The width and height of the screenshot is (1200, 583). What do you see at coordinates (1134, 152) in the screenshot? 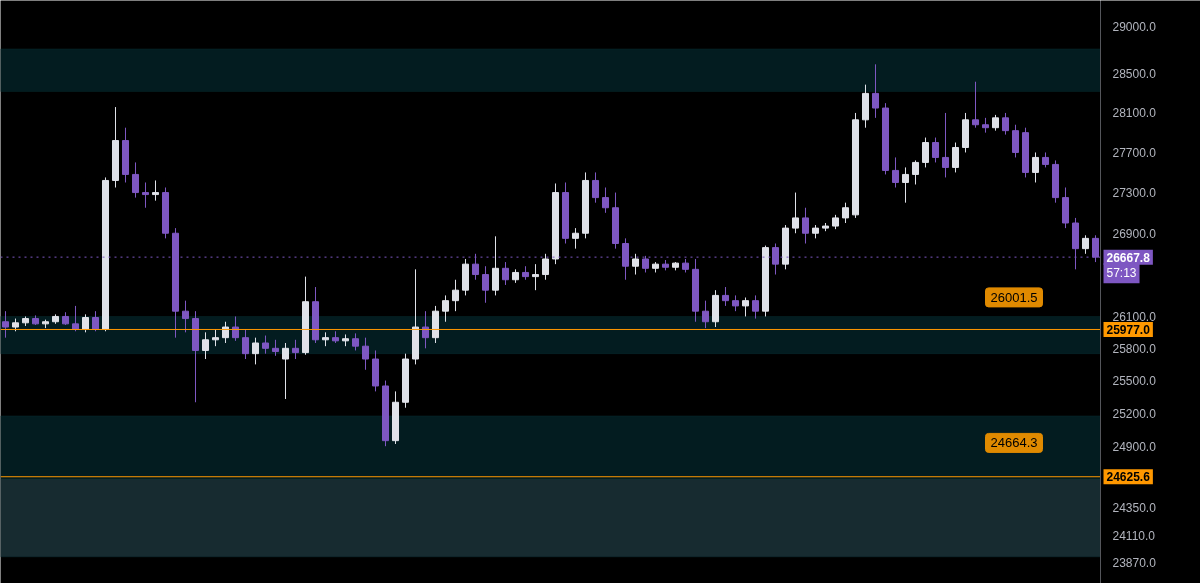
I see `y-tick-label: 27700.0` at bounding box center [1134, 152].